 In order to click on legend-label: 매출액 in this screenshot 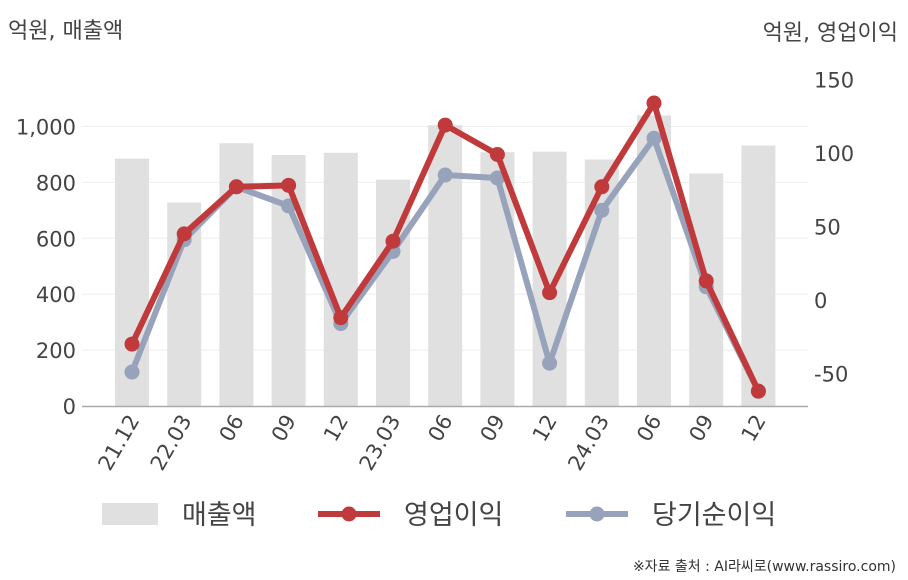, I will do `click(219, 515)`.